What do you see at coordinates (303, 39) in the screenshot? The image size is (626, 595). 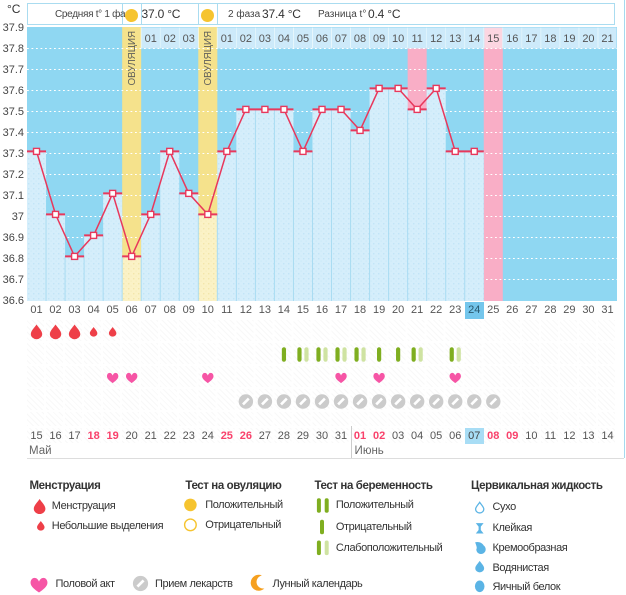 I see `svg-text: 05` at bounding box center [303, 39].